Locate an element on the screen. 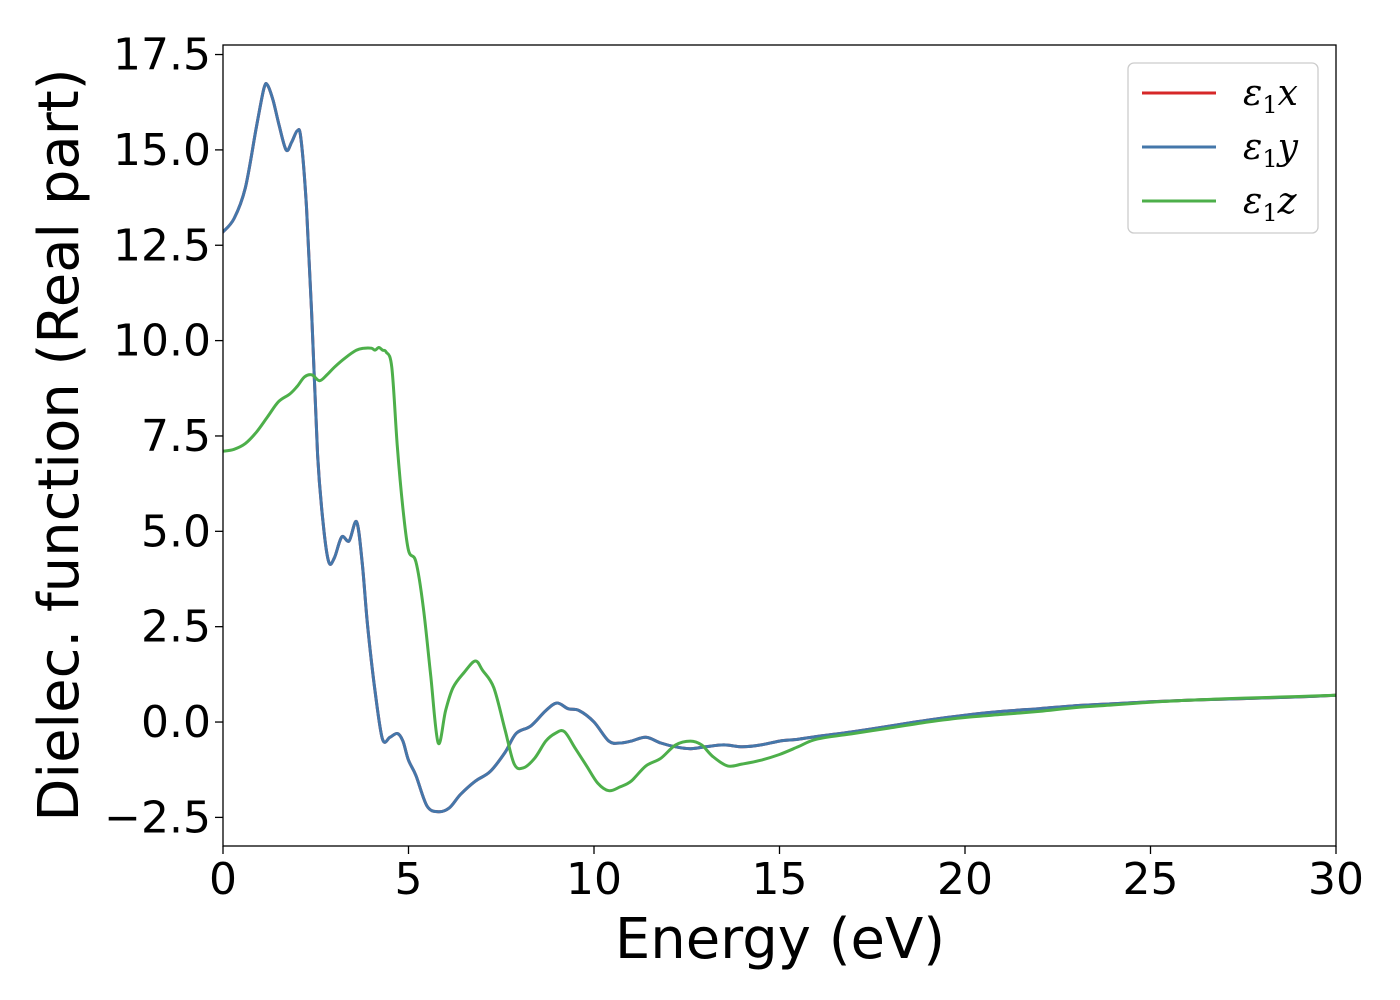  legend-label-2: ε1y is located at coordinates (1271, 150).